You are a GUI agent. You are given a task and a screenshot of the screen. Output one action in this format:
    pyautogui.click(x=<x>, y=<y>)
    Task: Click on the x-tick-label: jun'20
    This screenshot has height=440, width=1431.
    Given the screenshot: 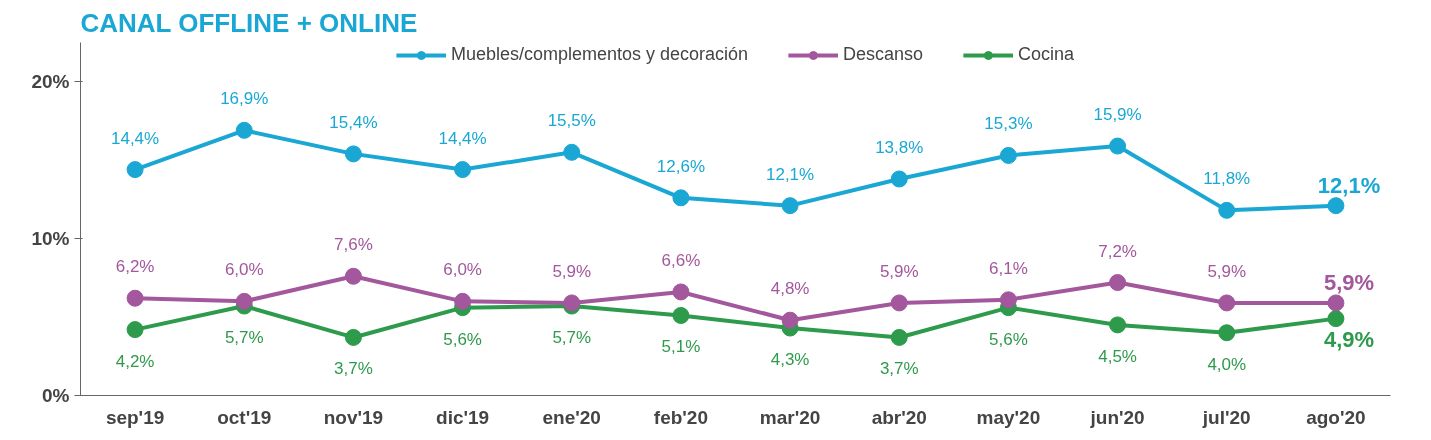 What is the action you would take?
    pyautogui.click(x=1117, y=417)
    